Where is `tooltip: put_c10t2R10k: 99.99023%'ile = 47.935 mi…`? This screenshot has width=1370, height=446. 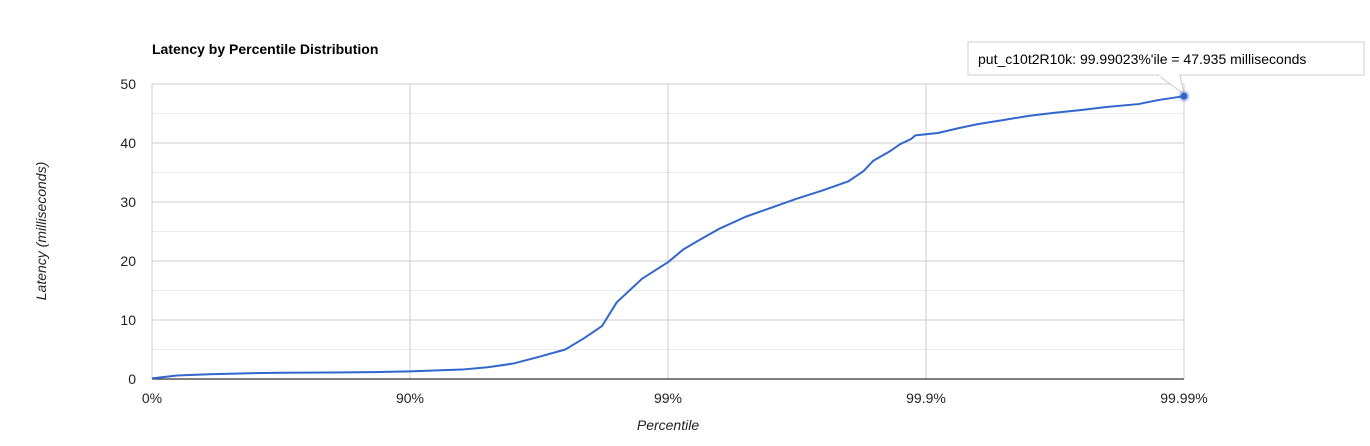 tooltip: put_c10t2R10k: 99.99023%'ile = 47.935 mi… is located at coordinates (1166, 71).